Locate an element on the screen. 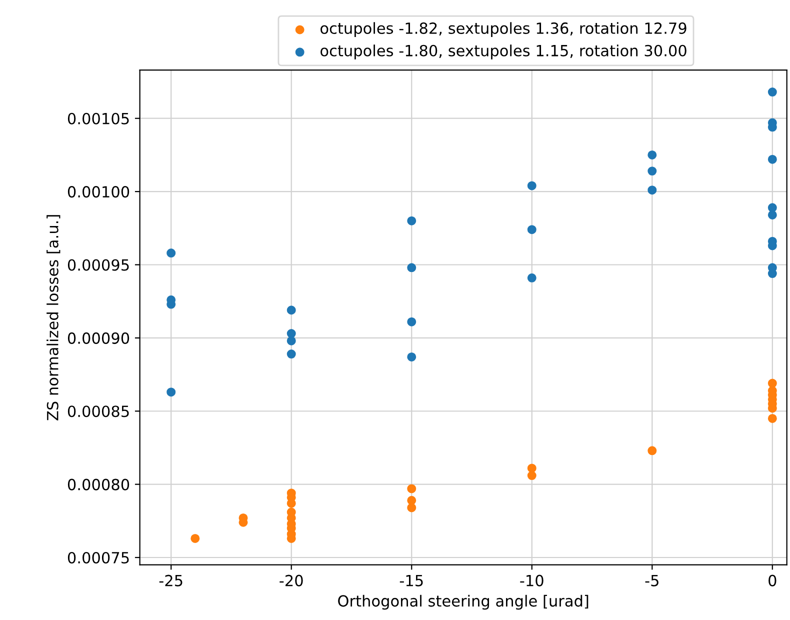 The height and width of the screenshot is (620, 790). y-tick-label: 0.00105 is located at coordinates (98, 118).